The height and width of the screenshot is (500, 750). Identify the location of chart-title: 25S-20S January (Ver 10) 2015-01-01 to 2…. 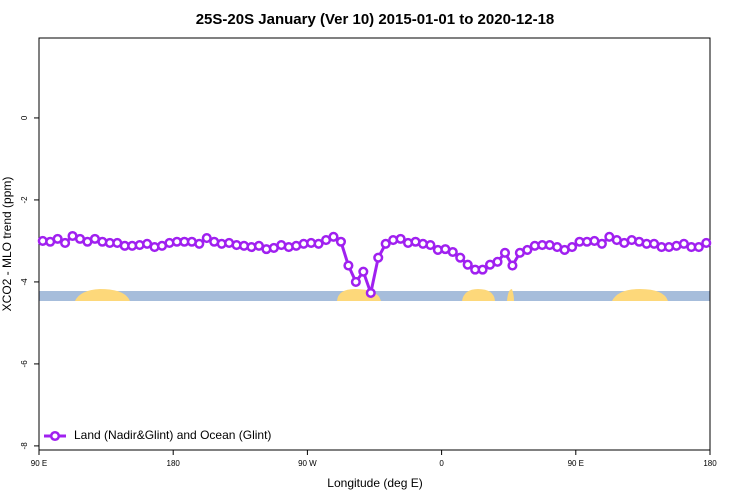
(375, 19).